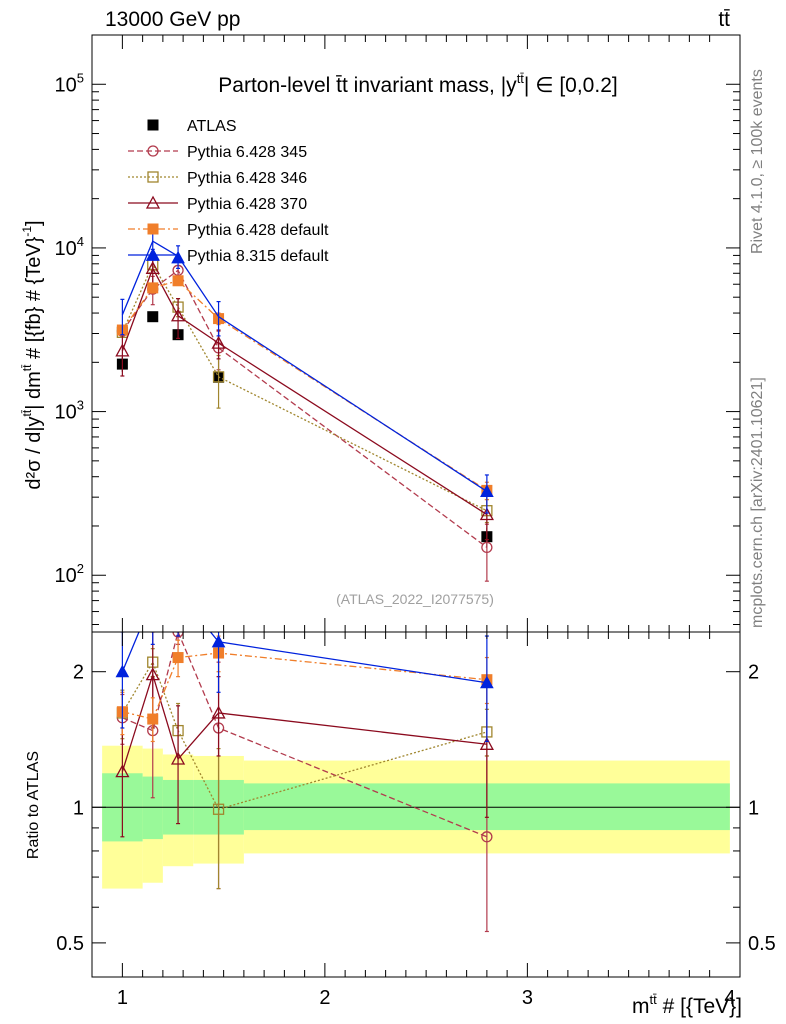 The image size is (786, 1024). Describe the element at coordinates (153, 202) in the screenshot. I see `legend-marker-p370` at that location.